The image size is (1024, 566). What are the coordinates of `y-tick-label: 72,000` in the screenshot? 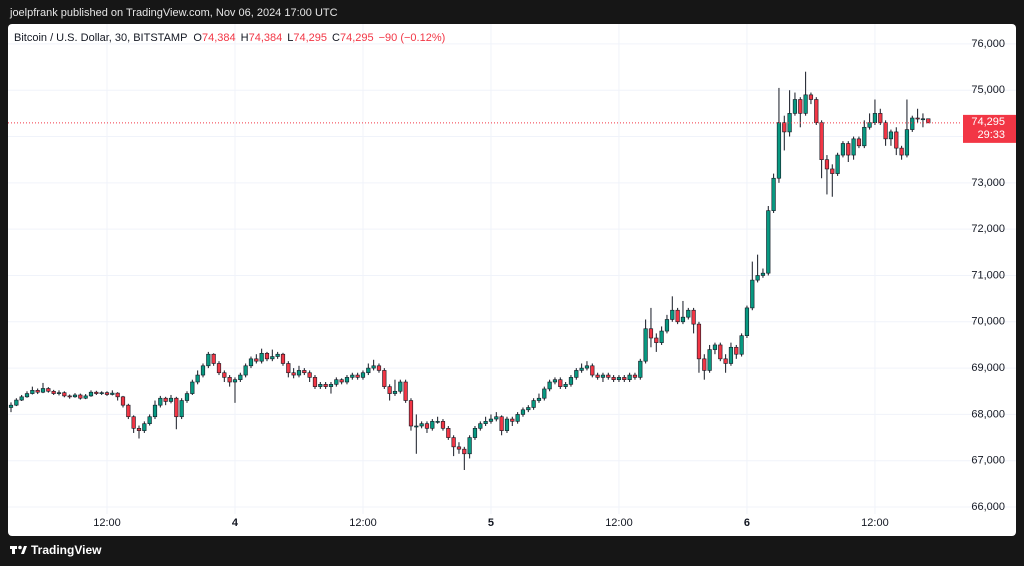 It's located at (988, 229).